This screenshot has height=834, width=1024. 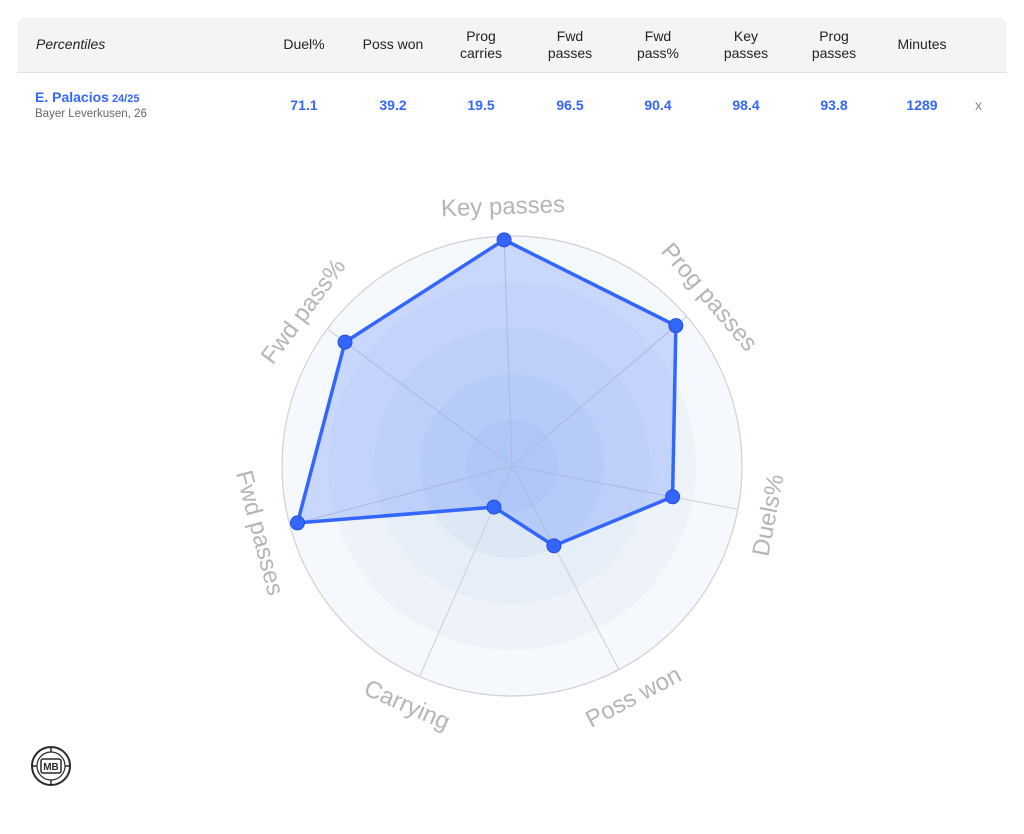 I want to click on radar-polygon, so click(x=486, y=393).